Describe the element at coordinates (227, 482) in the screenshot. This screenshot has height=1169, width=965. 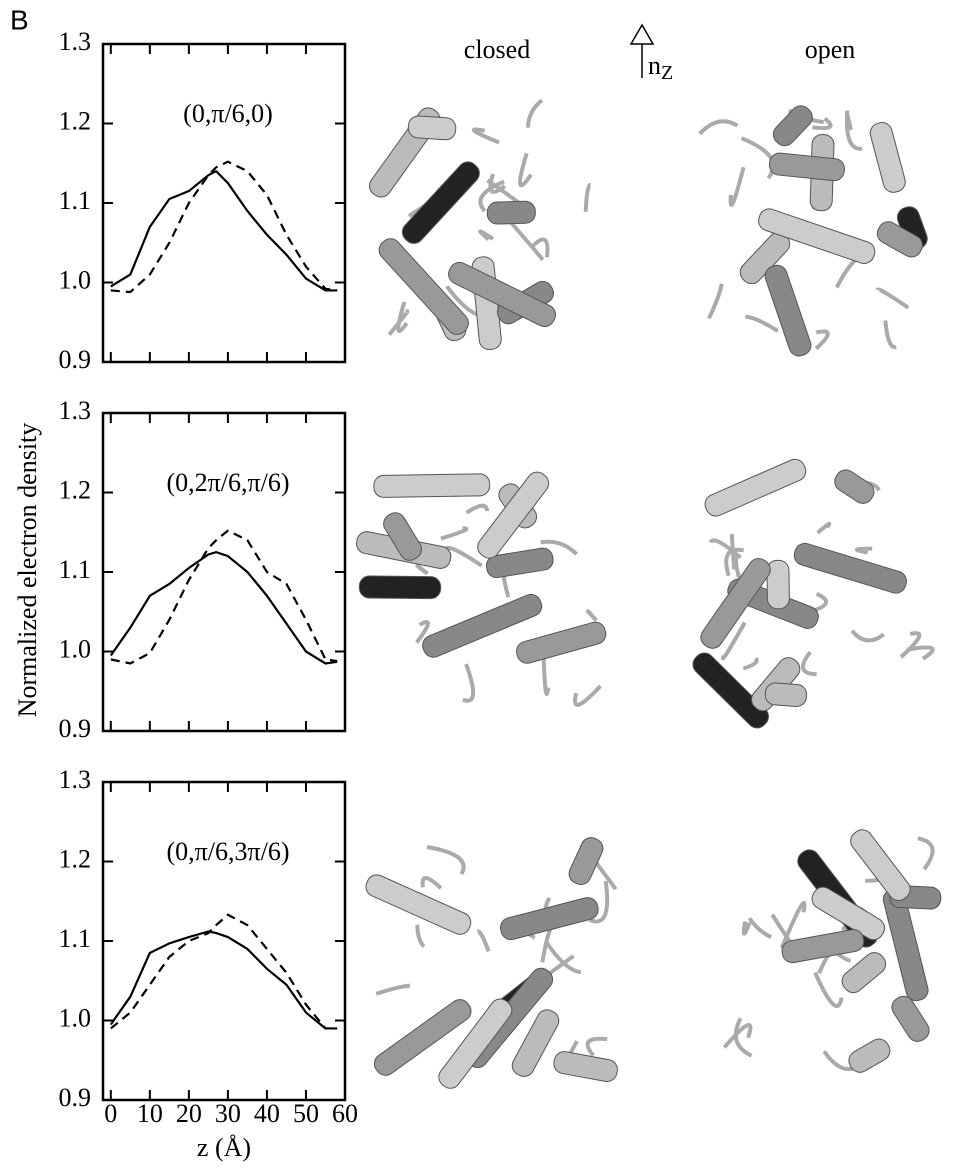
I see `annotation: (0,2π/6,π/6)` at that location.